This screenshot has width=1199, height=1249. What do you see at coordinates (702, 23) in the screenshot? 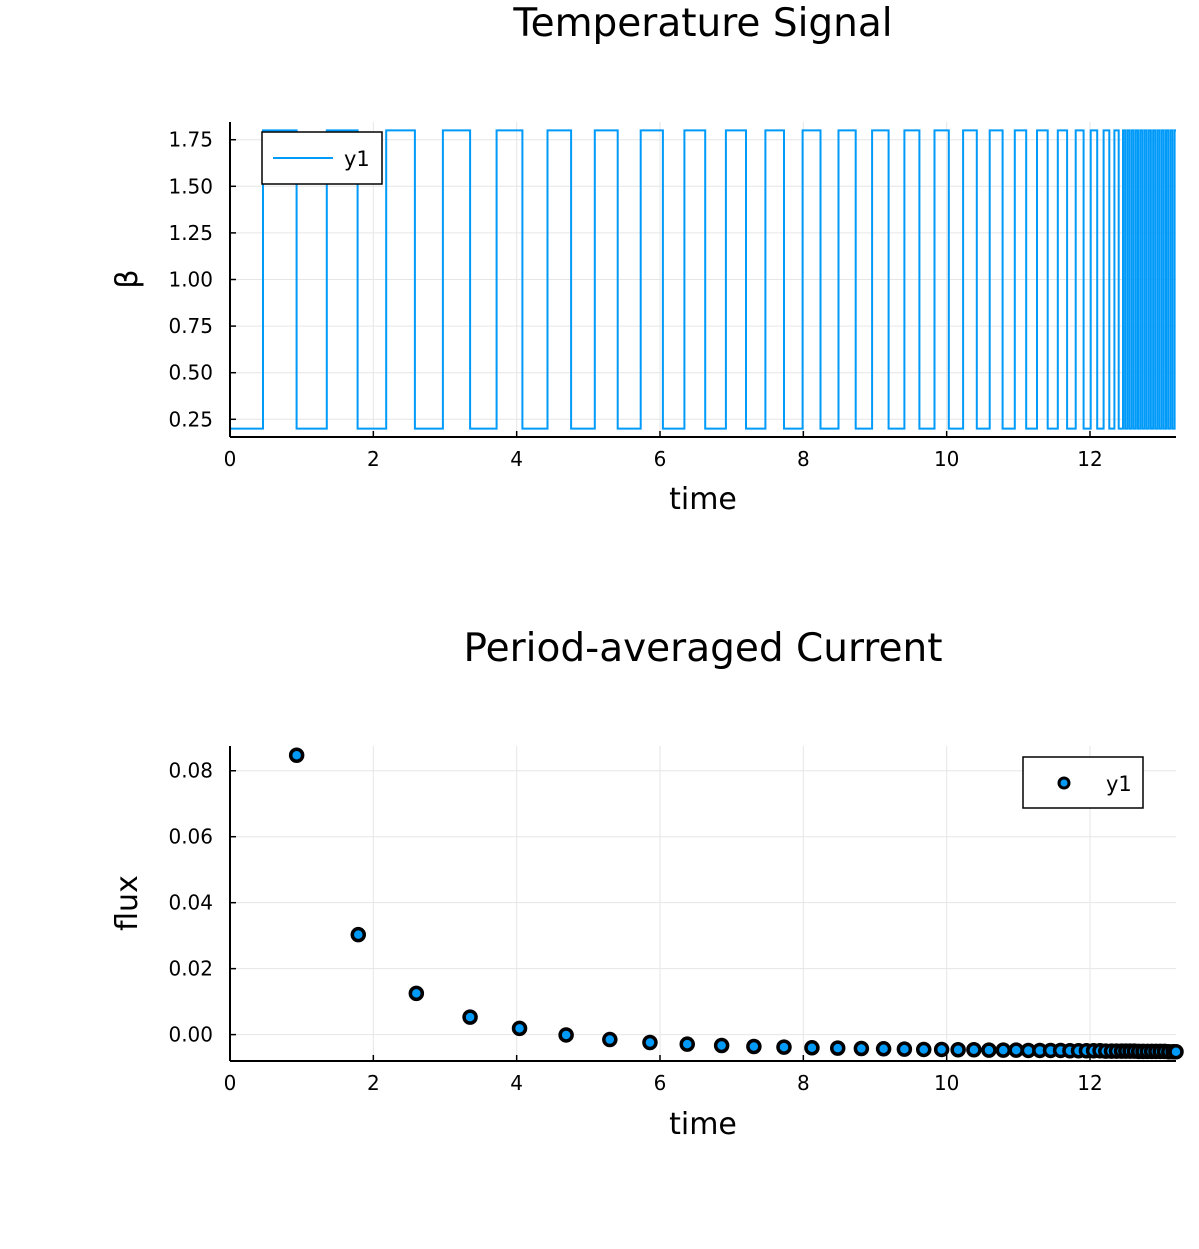
I see `chart-title: Temperature Signal` at bounding box center [702, 23].